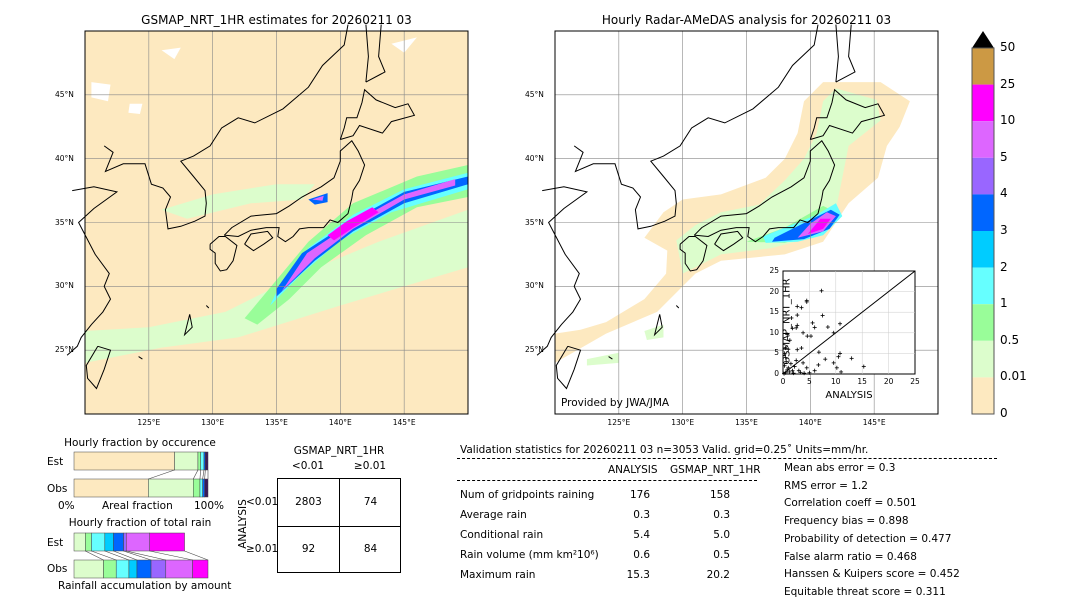  I want to click on scatter-y-tick: 15, so click(774, 312).